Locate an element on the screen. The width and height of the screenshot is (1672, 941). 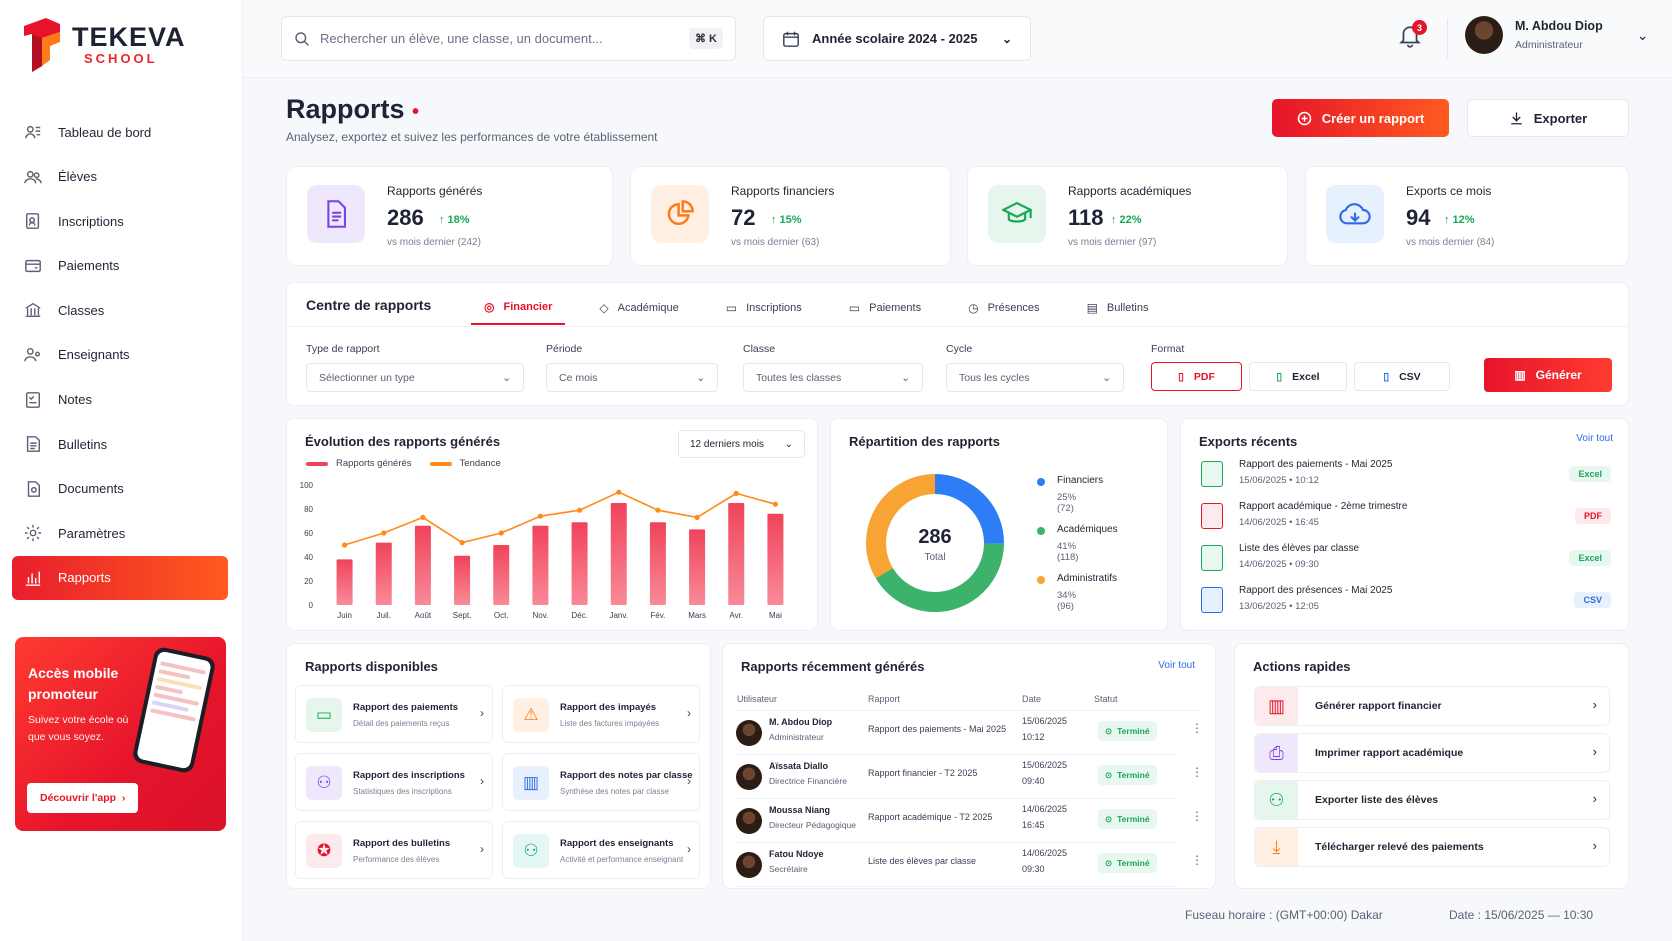
check-circle-icon: ⊙ is located at coordinates (1109, 730).